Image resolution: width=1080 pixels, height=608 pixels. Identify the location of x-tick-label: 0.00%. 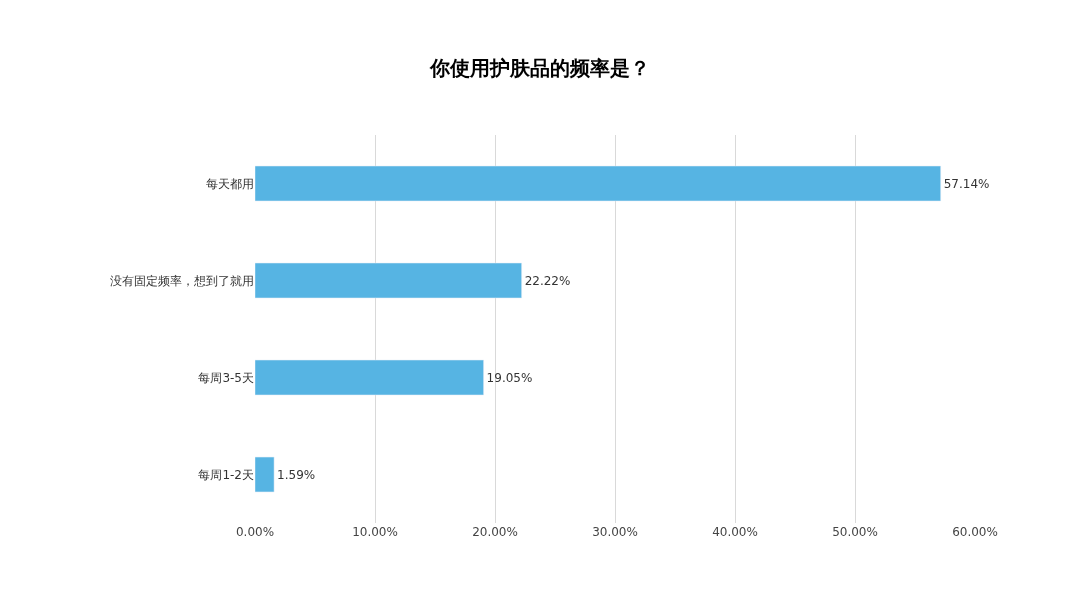
(255, 532).